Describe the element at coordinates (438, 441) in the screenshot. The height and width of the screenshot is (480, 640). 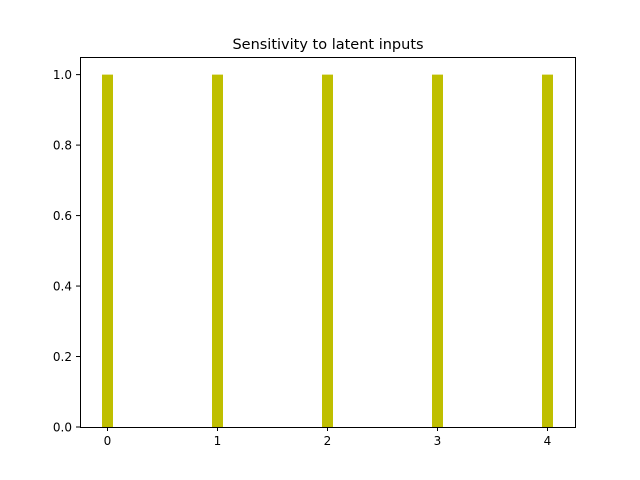
I see `x-tick-label: 3` at that location.